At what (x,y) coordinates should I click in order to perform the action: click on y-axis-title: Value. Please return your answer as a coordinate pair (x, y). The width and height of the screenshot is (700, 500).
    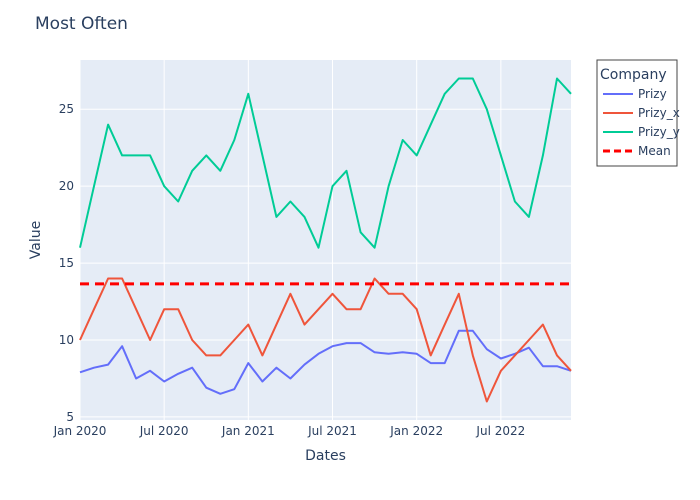
    Looking at the image, I should click on (36, 240).